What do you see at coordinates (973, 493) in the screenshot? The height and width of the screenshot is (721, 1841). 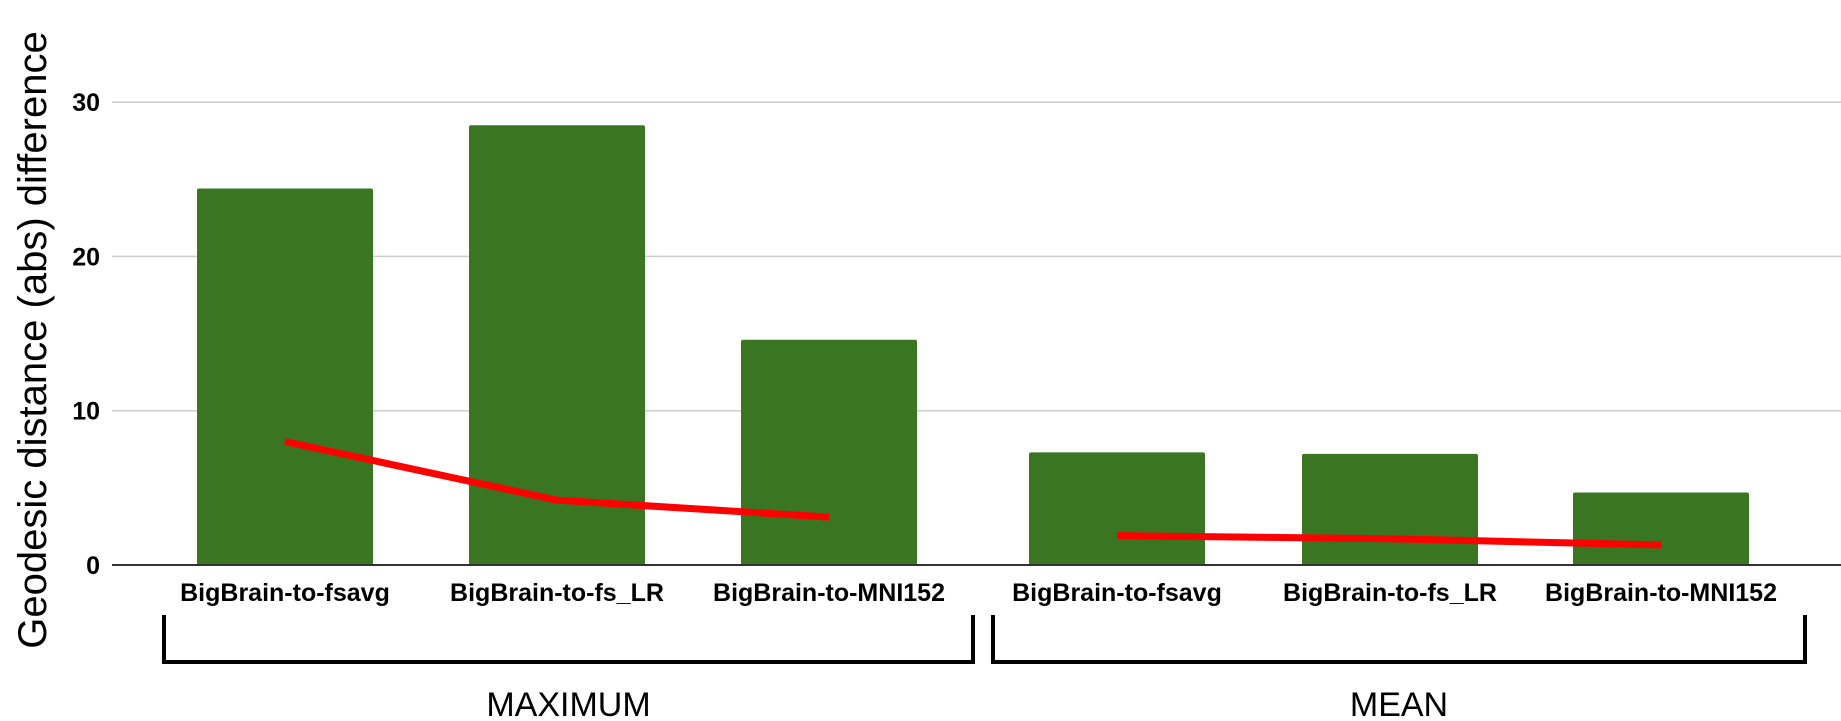 I see `trend-lines` at bounding box center [973, 493].